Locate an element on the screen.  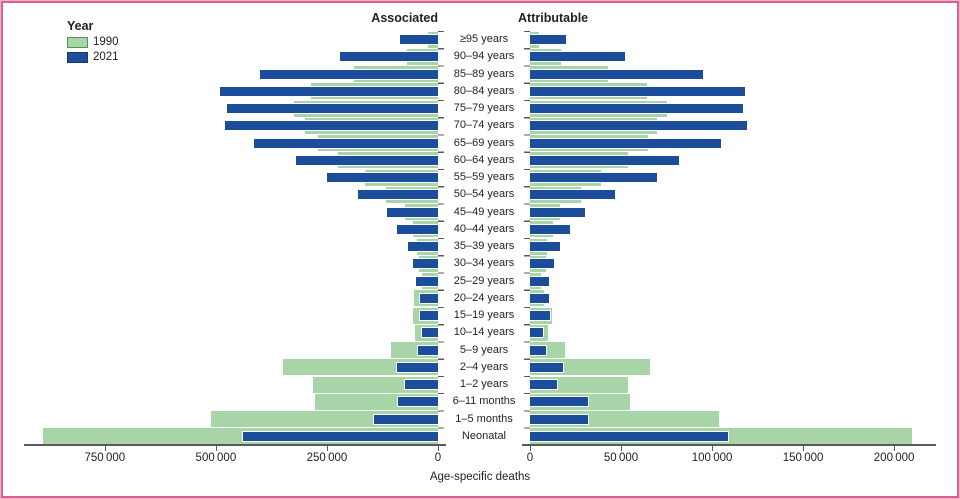
attributable-axis-line is located at coordinates (729, 445).